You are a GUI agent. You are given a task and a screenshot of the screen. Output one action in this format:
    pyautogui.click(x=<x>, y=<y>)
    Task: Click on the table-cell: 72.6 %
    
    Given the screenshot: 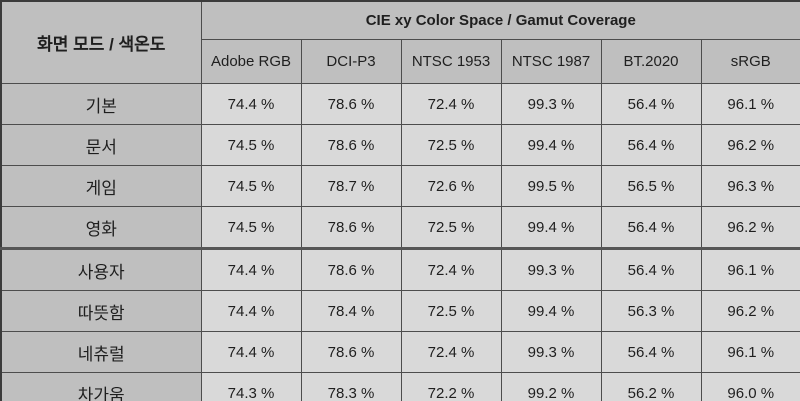 What is the action you would take?
    pyautogui.click(x=451, y=186)
    